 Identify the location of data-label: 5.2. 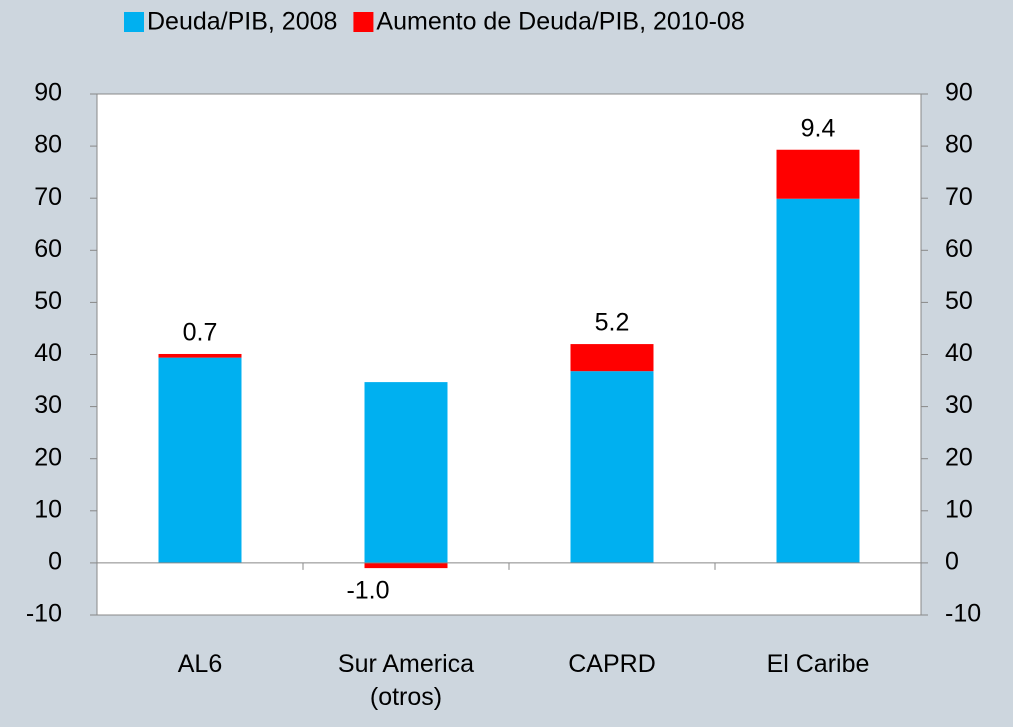
(612, 323).